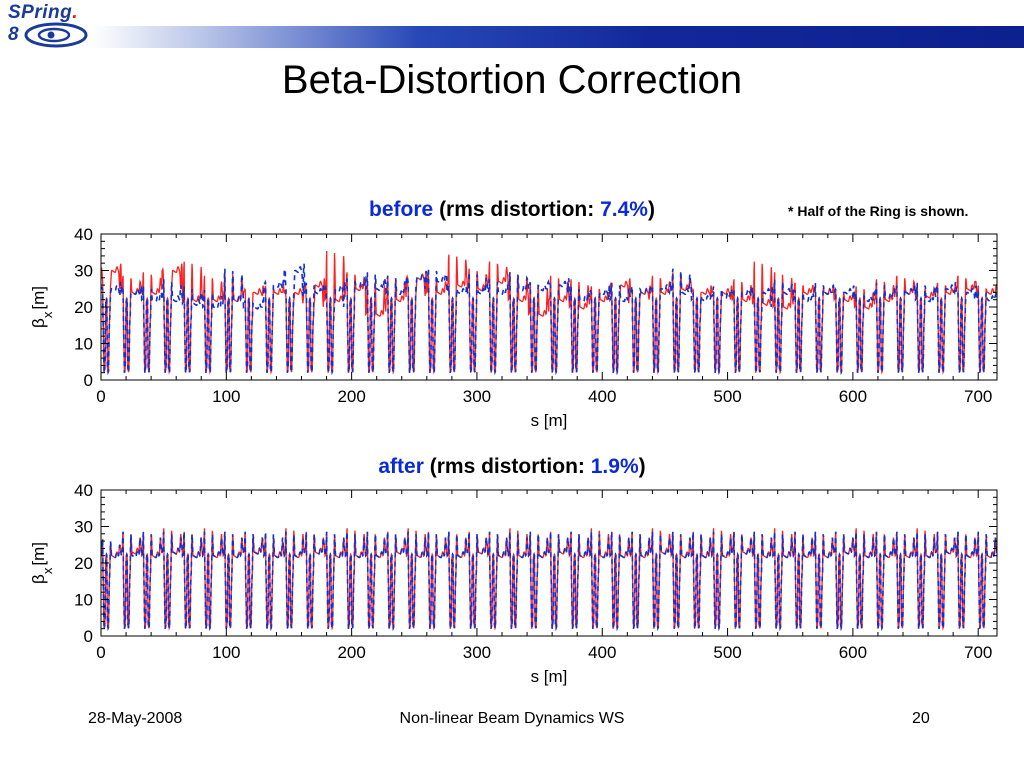 The image size is (1024, 768). What do you see at coordinates (517, 209) in the screenshot?
I see `before-title-middle: (rms distortion:` at bounding box center [517, 209].